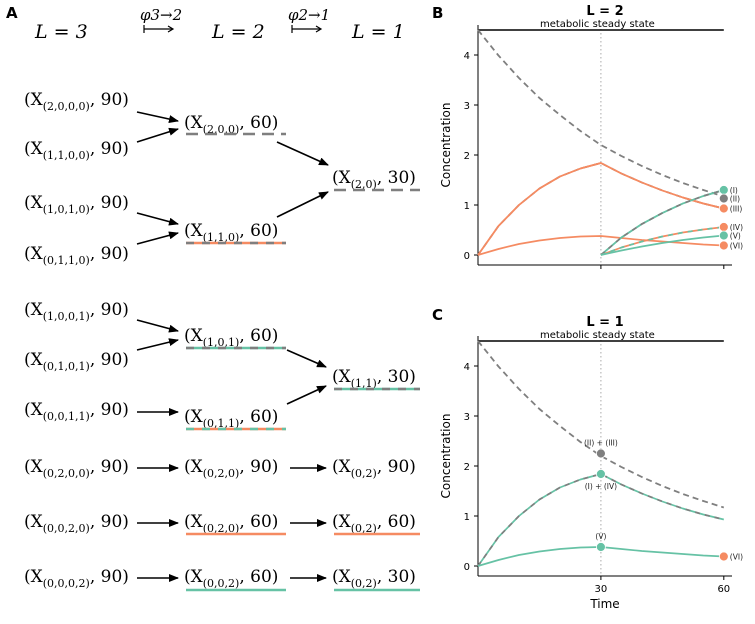 Image resolution: width=755 pixels, height=624 pixels. What do you see at coordinates (378, 32) in the screenshot?
I see `header-level-1: L = 1` at bounding box center [378, 32].